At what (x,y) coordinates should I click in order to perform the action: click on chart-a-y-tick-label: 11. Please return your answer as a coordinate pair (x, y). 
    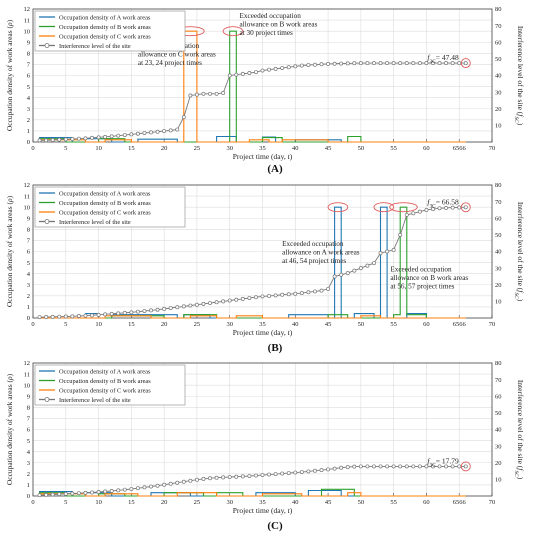
    Looking at the image, I should click on (27, 20).